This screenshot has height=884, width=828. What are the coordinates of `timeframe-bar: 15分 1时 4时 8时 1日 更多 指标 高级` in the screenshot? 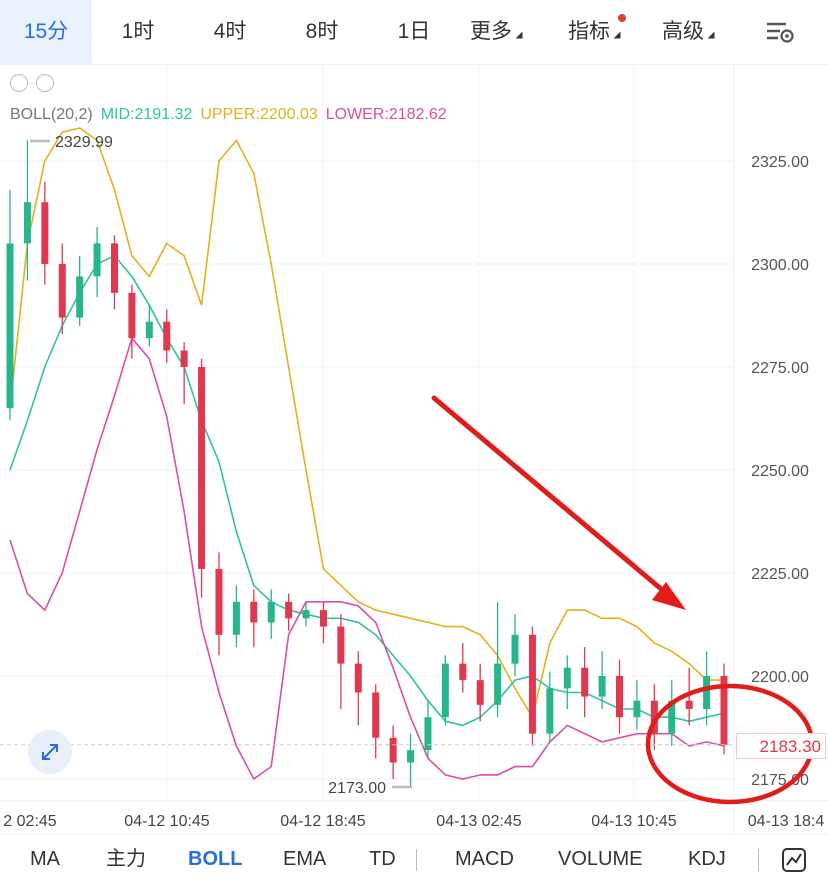 It's located at (414, 32).